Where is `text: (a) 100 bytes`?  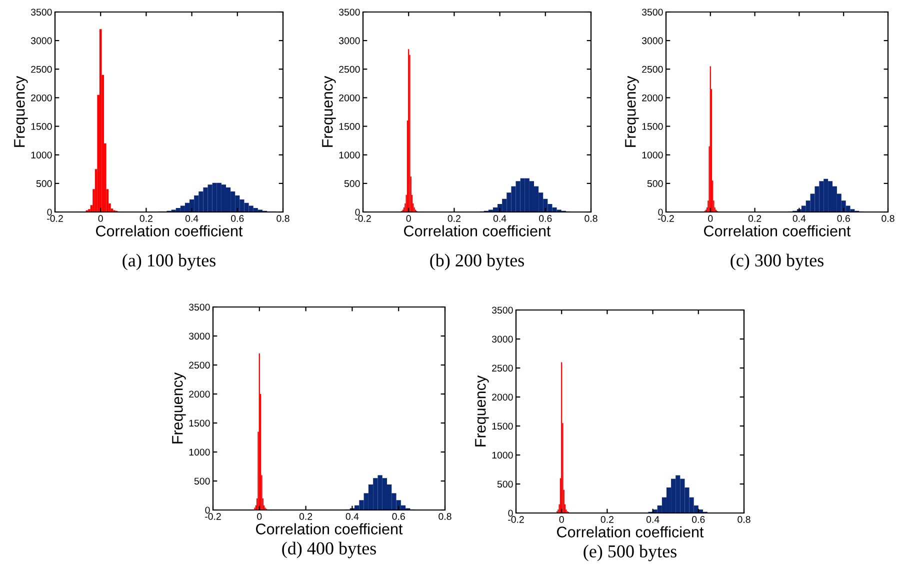 text: (a) 100 bytes is located at coordinates (169, 262).